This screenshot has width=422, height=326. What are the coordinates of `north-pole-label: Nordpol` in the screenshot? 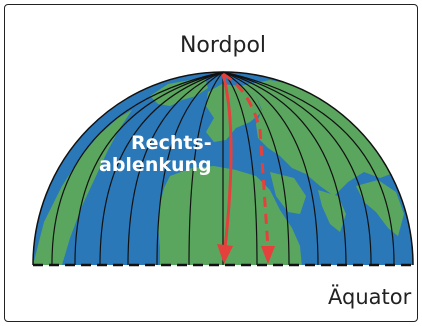 It's located at (223, 45).